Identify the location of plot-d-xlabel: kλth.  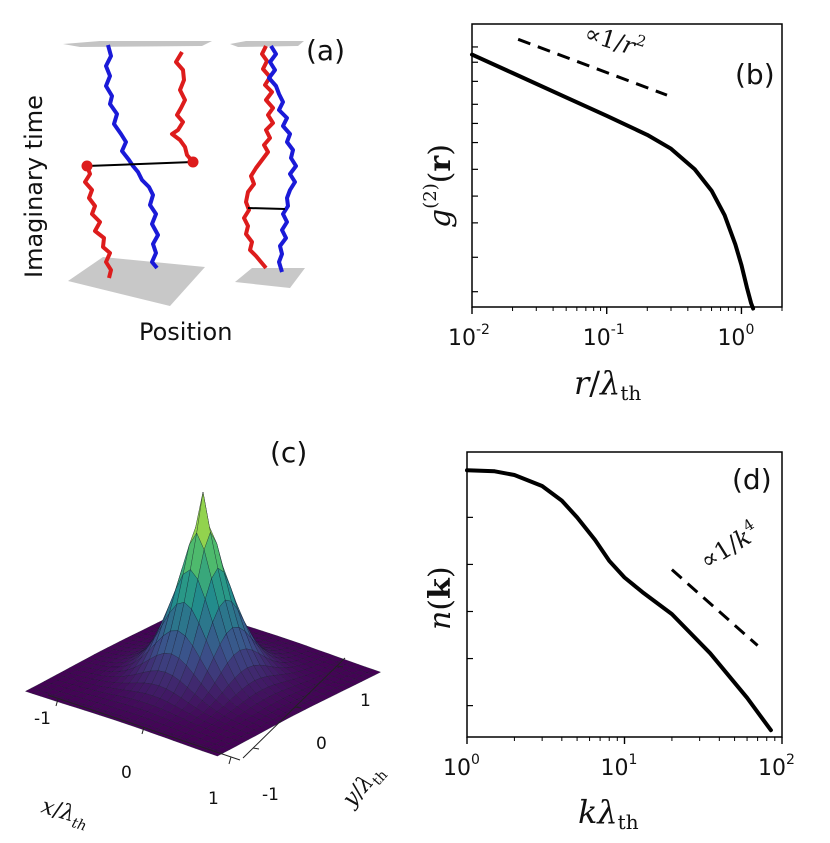
(608, 813).